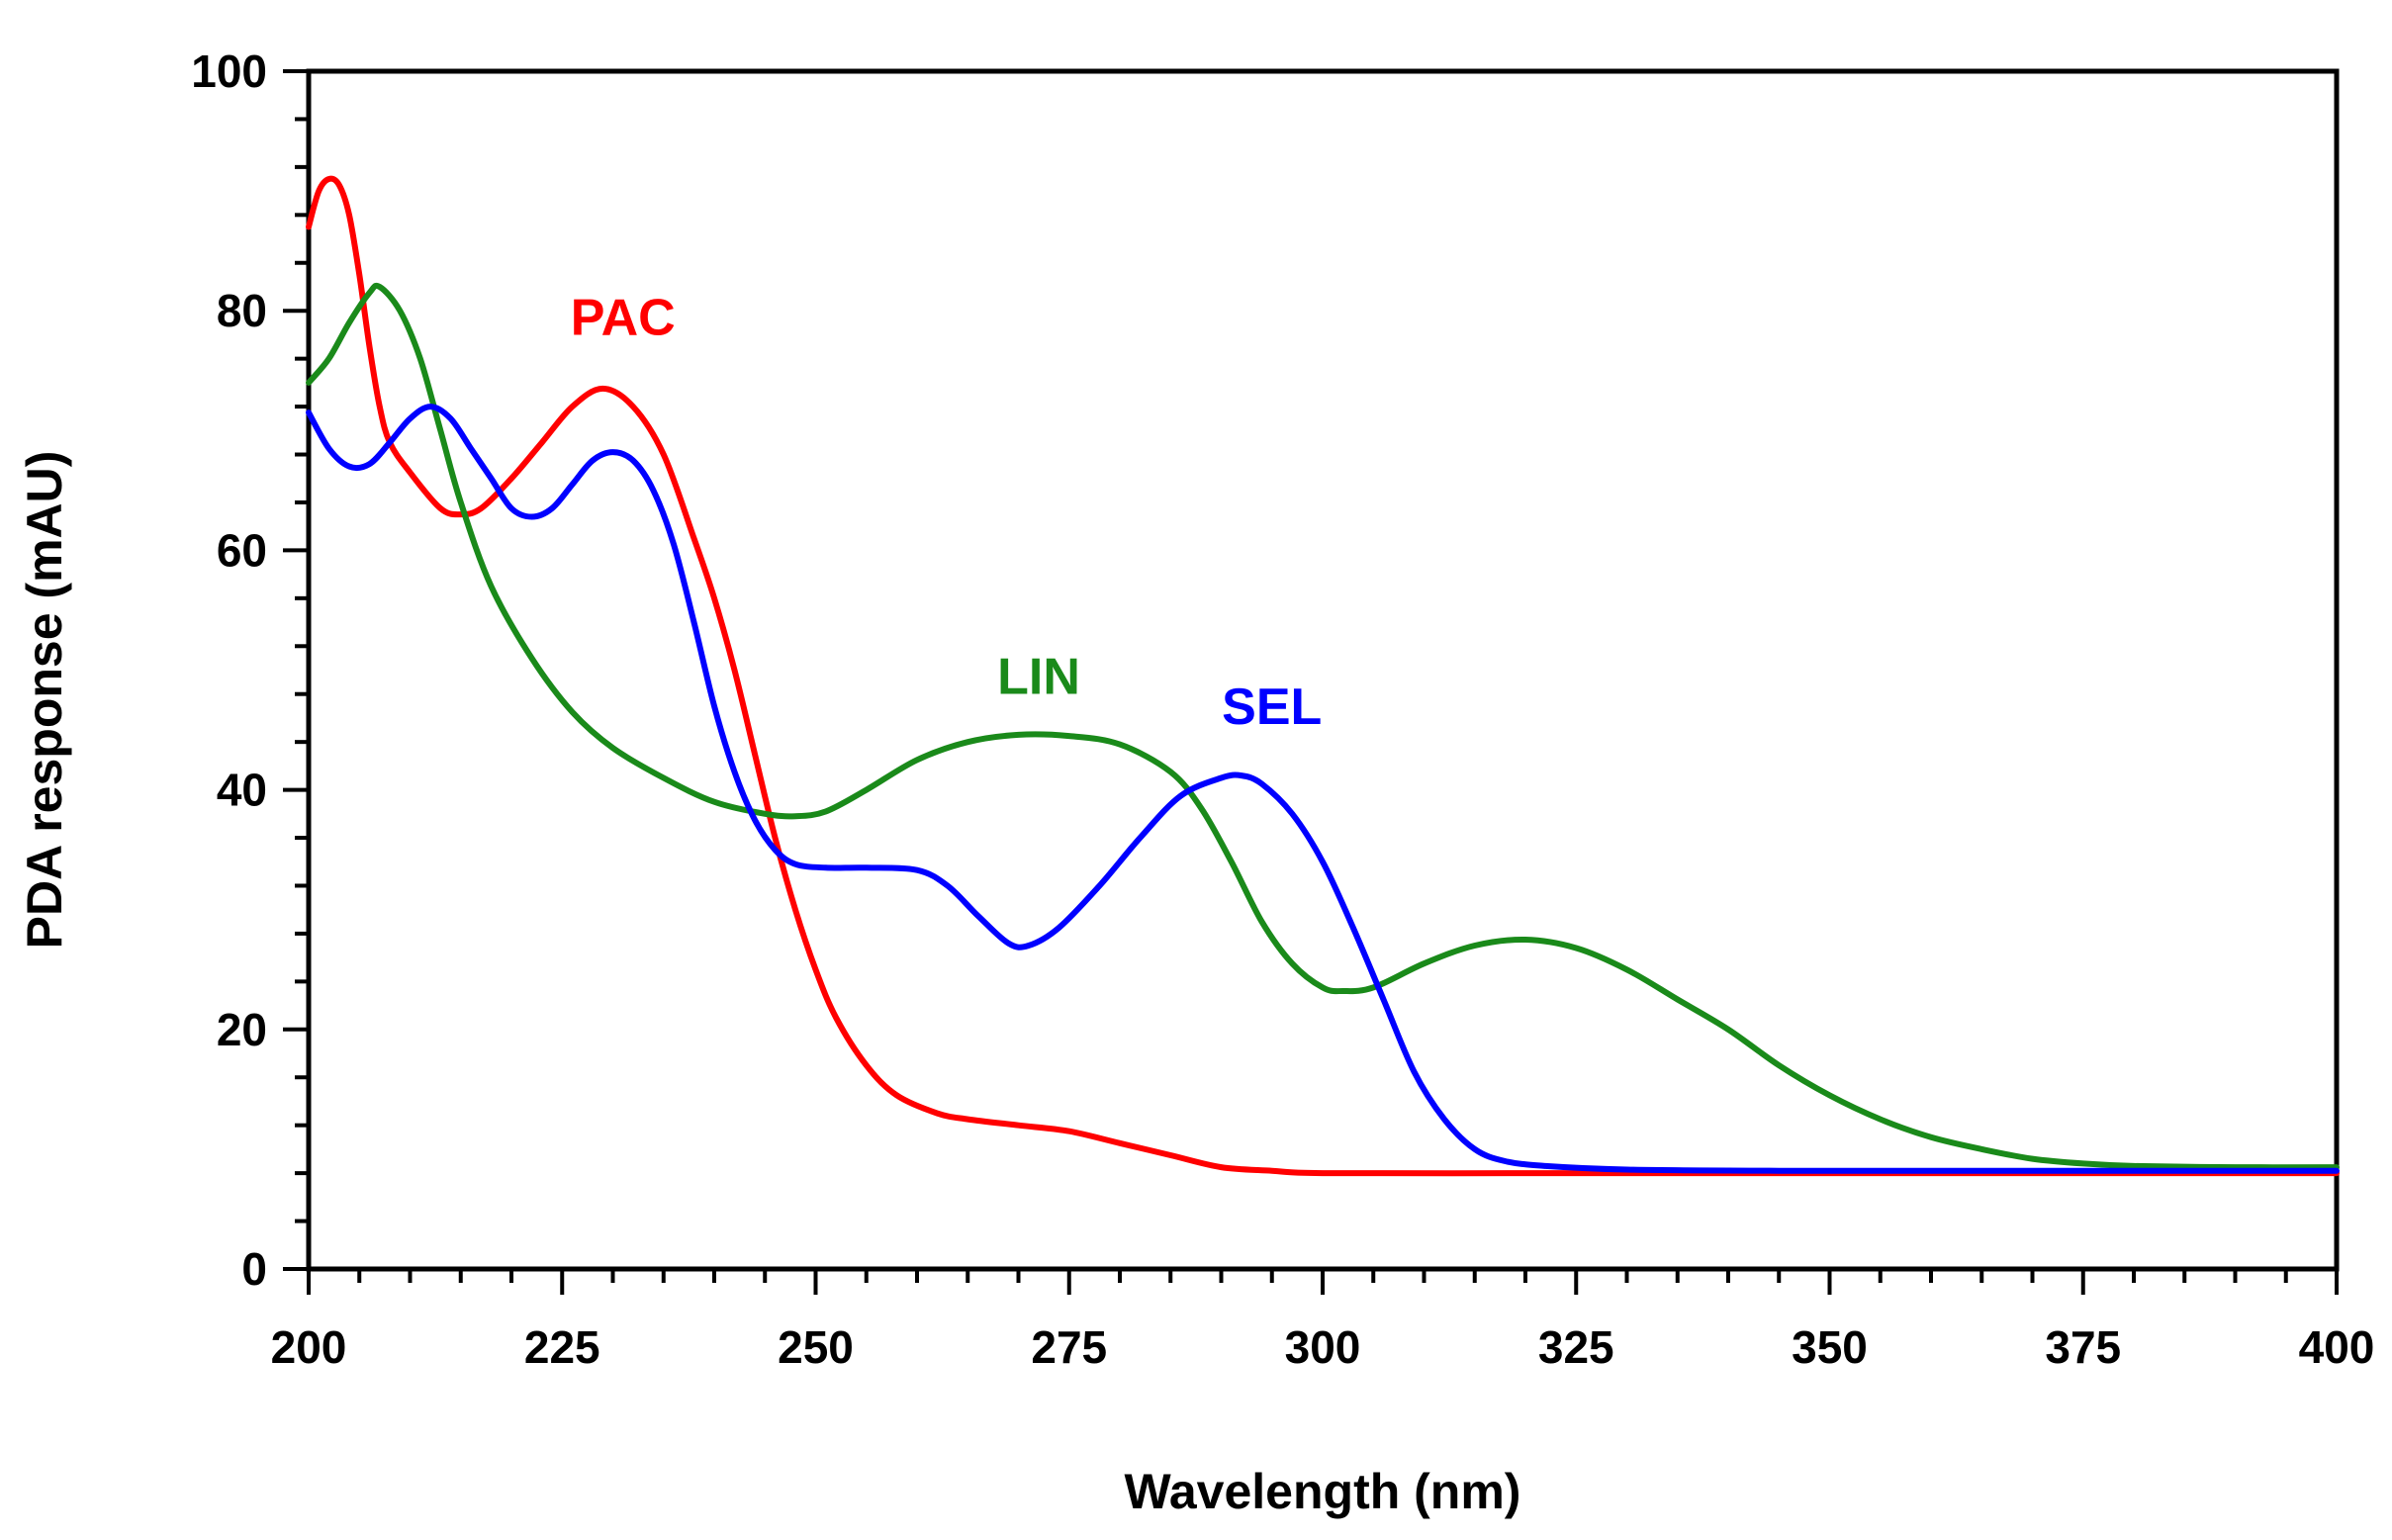 Image resolution: width=2392 pixels, height=1540 pixels. Describe the element at coordinates (242, 1029) in the screenshot. I see `y-tick-label: 20` at that location.